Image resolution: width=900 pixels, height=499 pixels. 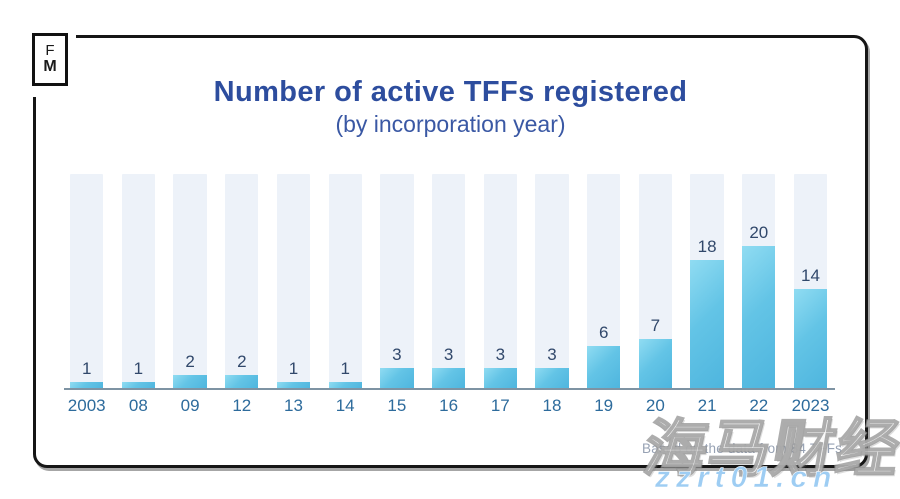 I want to click on bar-value-label: 7, so click(x=655, y=325).